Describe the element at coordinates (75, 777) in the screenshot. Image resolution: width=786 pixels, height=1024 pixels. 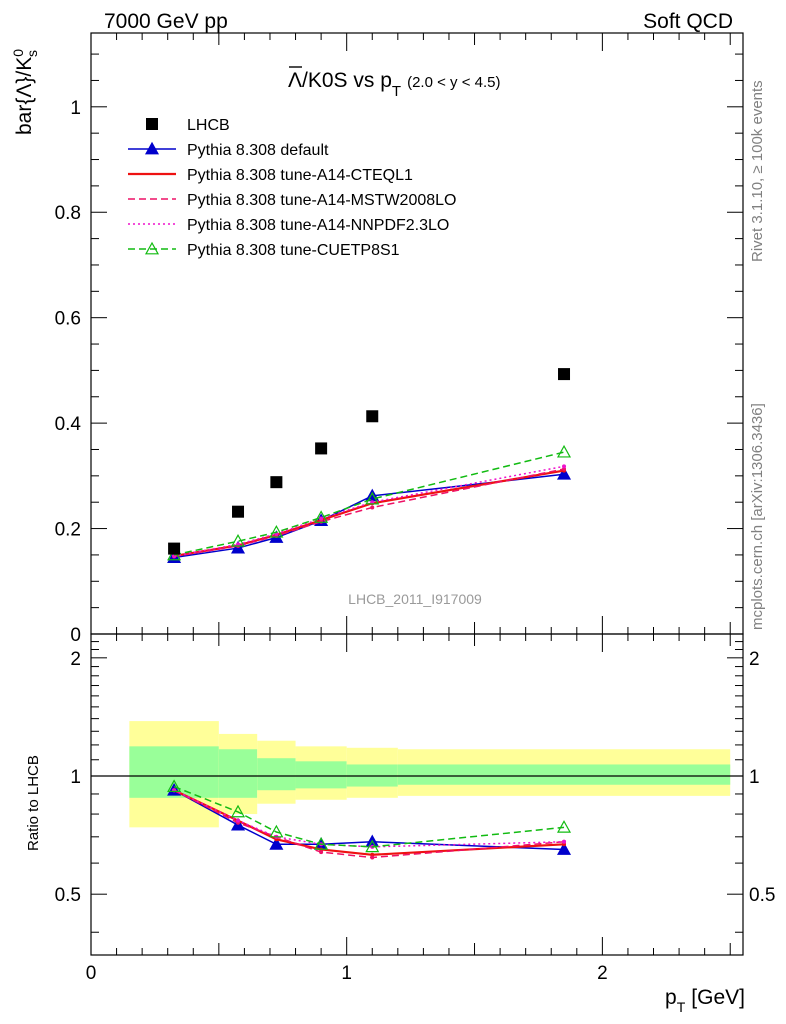
I see `ratio-ytick-label: 1` at that location.